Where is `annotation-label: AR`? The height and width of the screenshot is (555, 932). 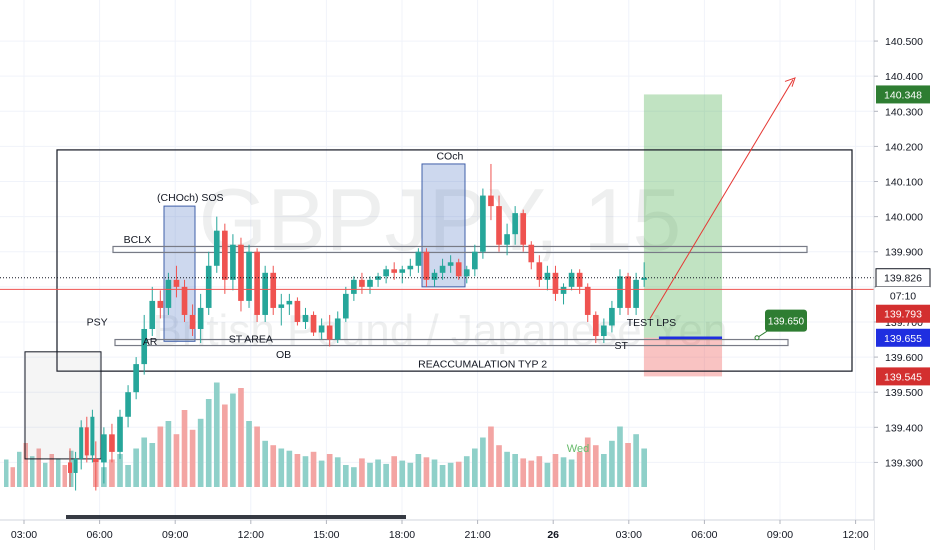
annotation-label: AR is located at coordinates (150, 342).